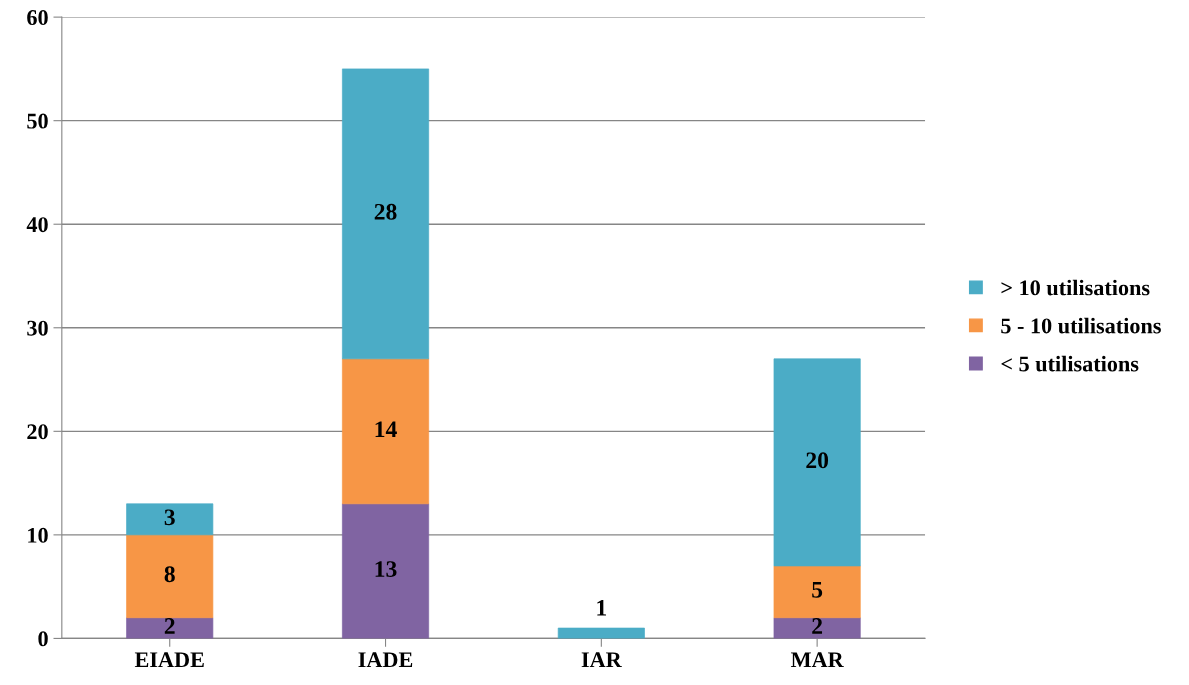  Describe the element at coordinates (601, 660) in the screenshot. I see `x-tick-label: IAR` at that location.